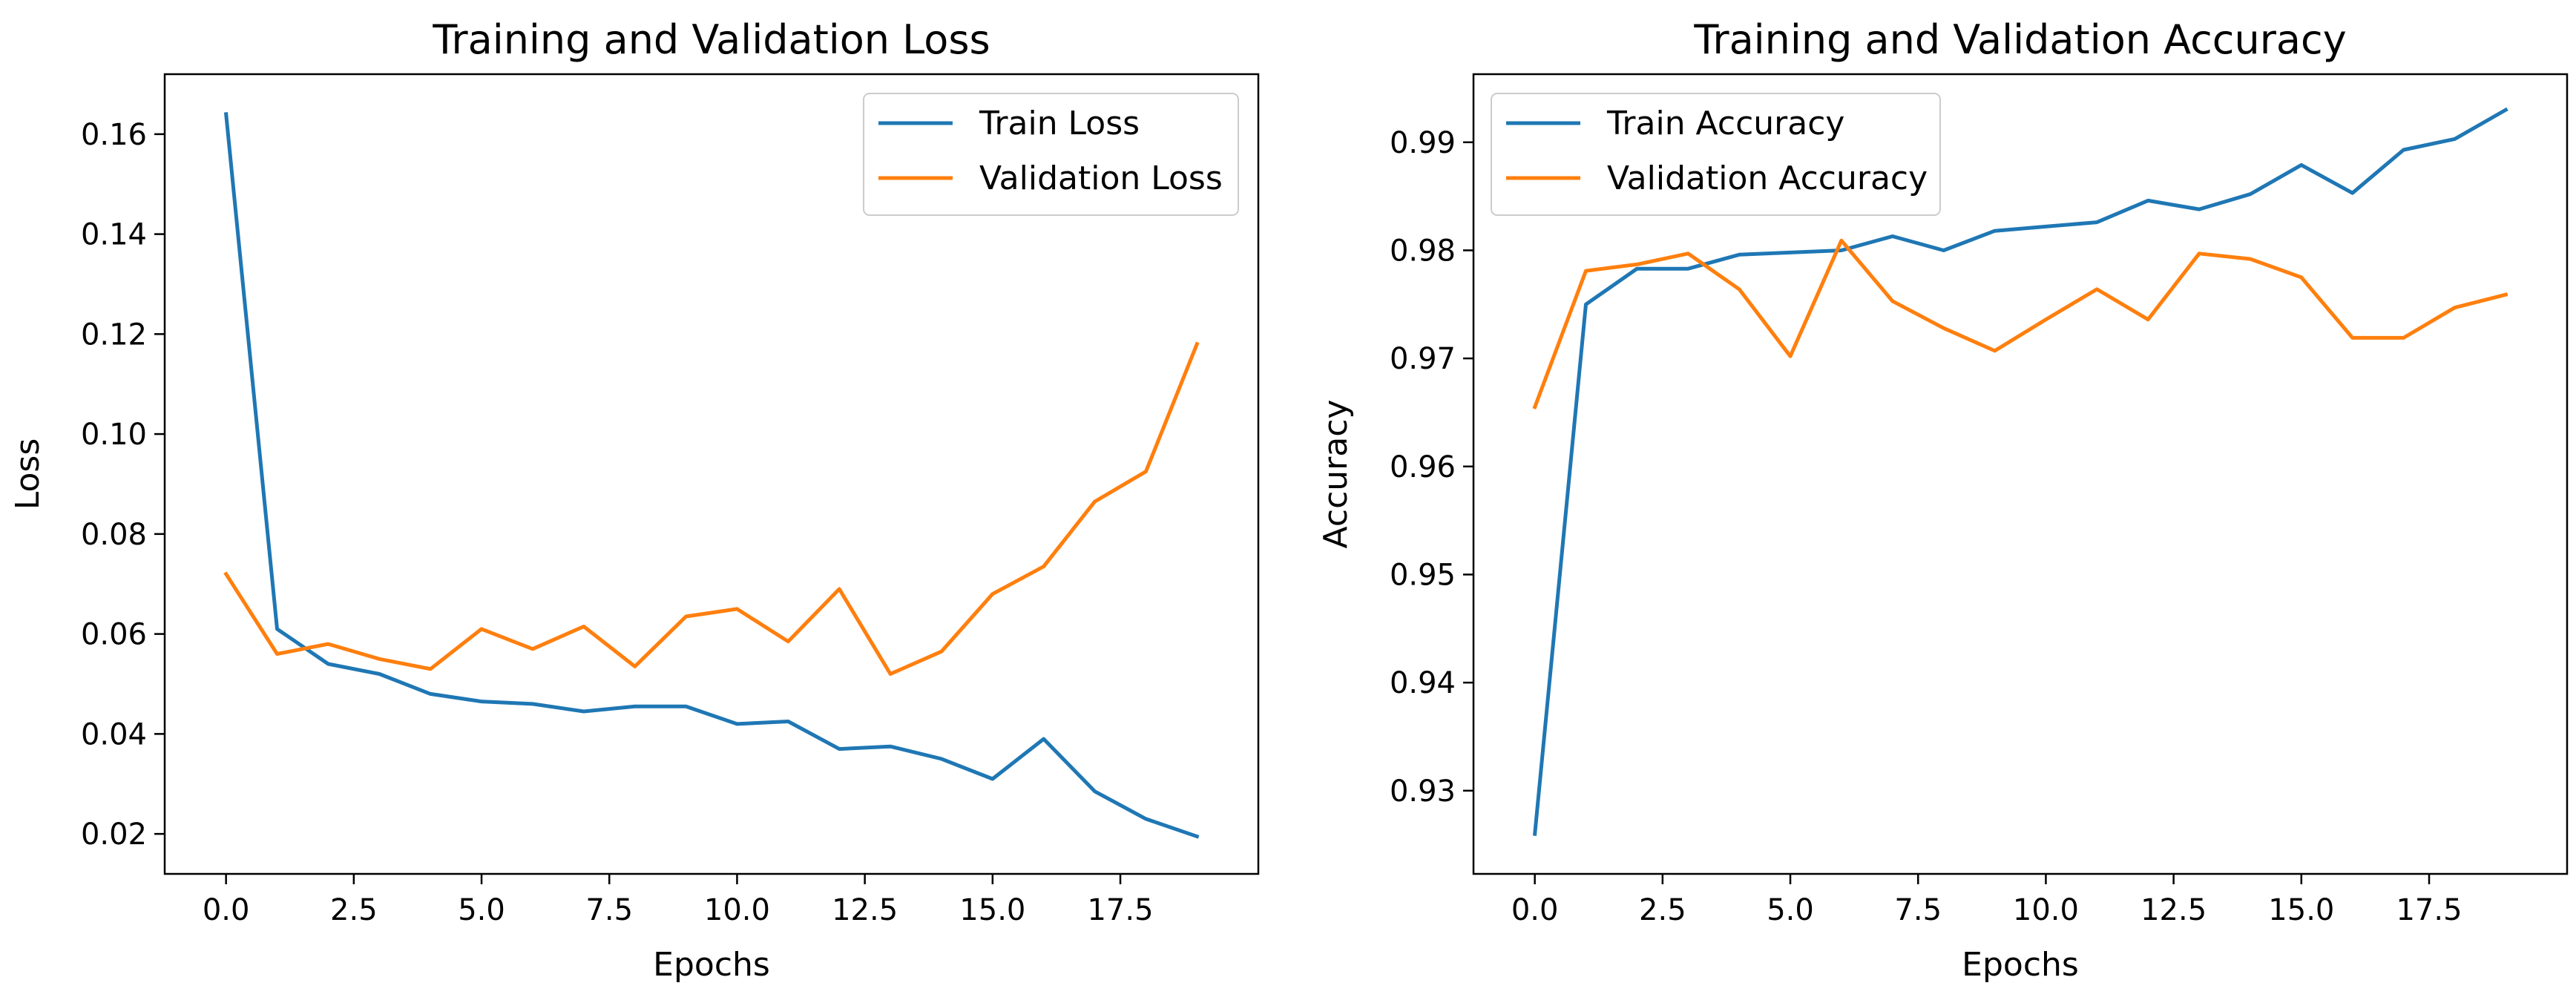 Image resolution: width=2576 pixels, height=1000 pixels. Describe the element at coordinates (1423, 359) in the screenshot. I see `accuracy-ytick-label: 0.97` at that location.